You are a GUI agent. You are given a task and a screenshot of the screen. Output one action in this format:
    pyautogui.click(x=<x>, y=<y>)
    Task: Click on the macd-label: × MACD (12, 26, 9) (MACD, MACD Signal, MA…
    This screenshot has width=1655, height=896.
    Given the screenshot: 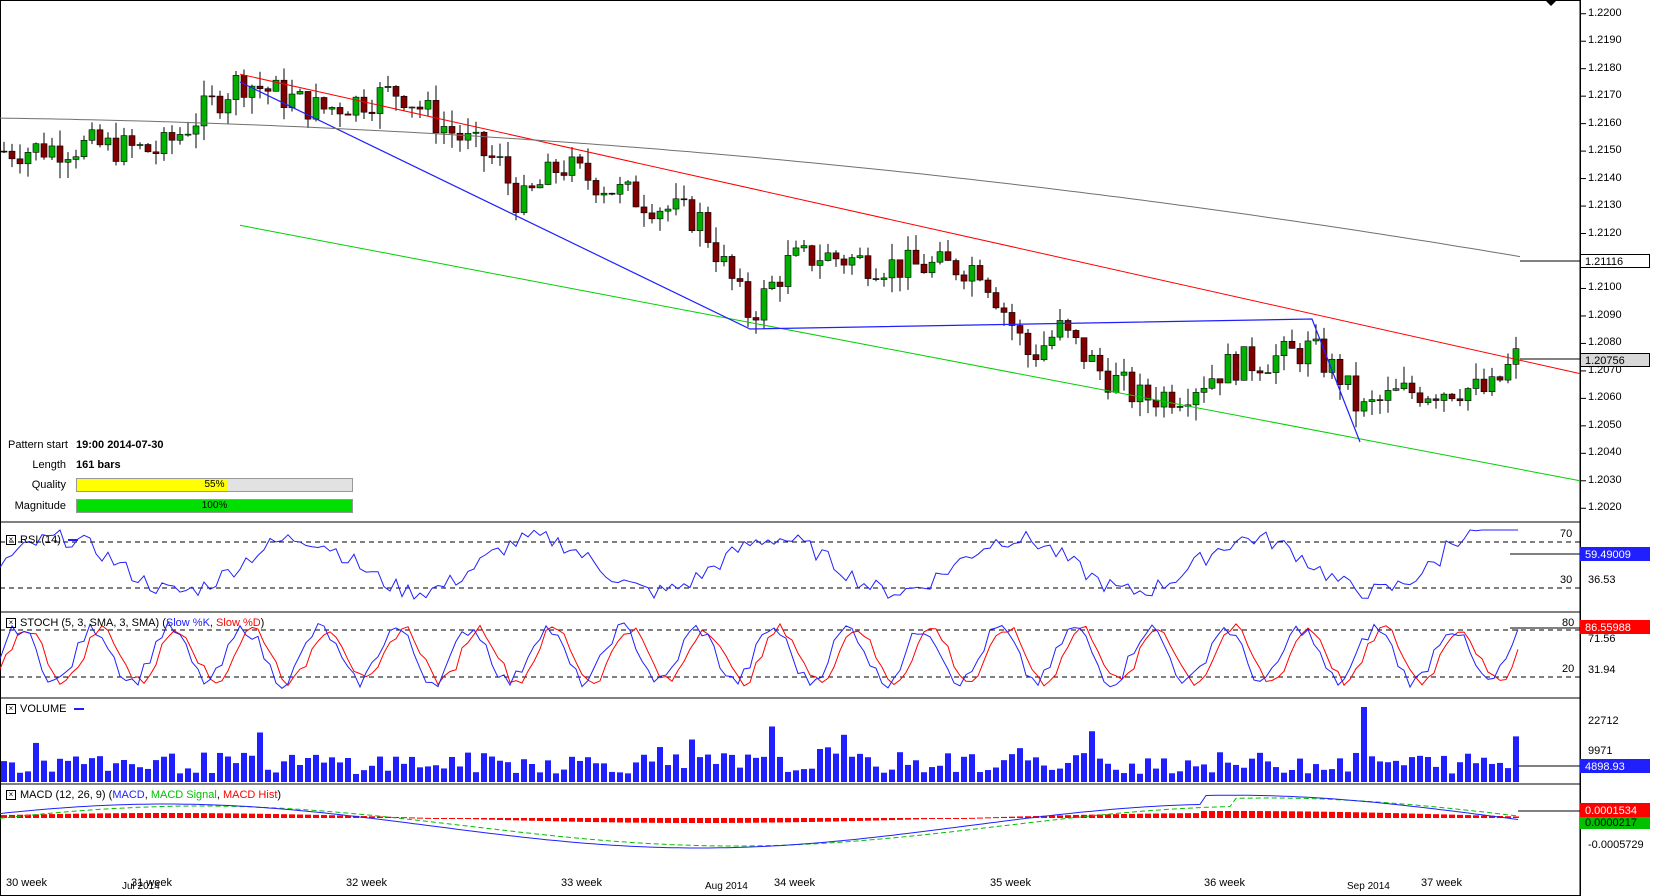 What is the action you would take?
    pyautogui.click(x=143, y=795)
    